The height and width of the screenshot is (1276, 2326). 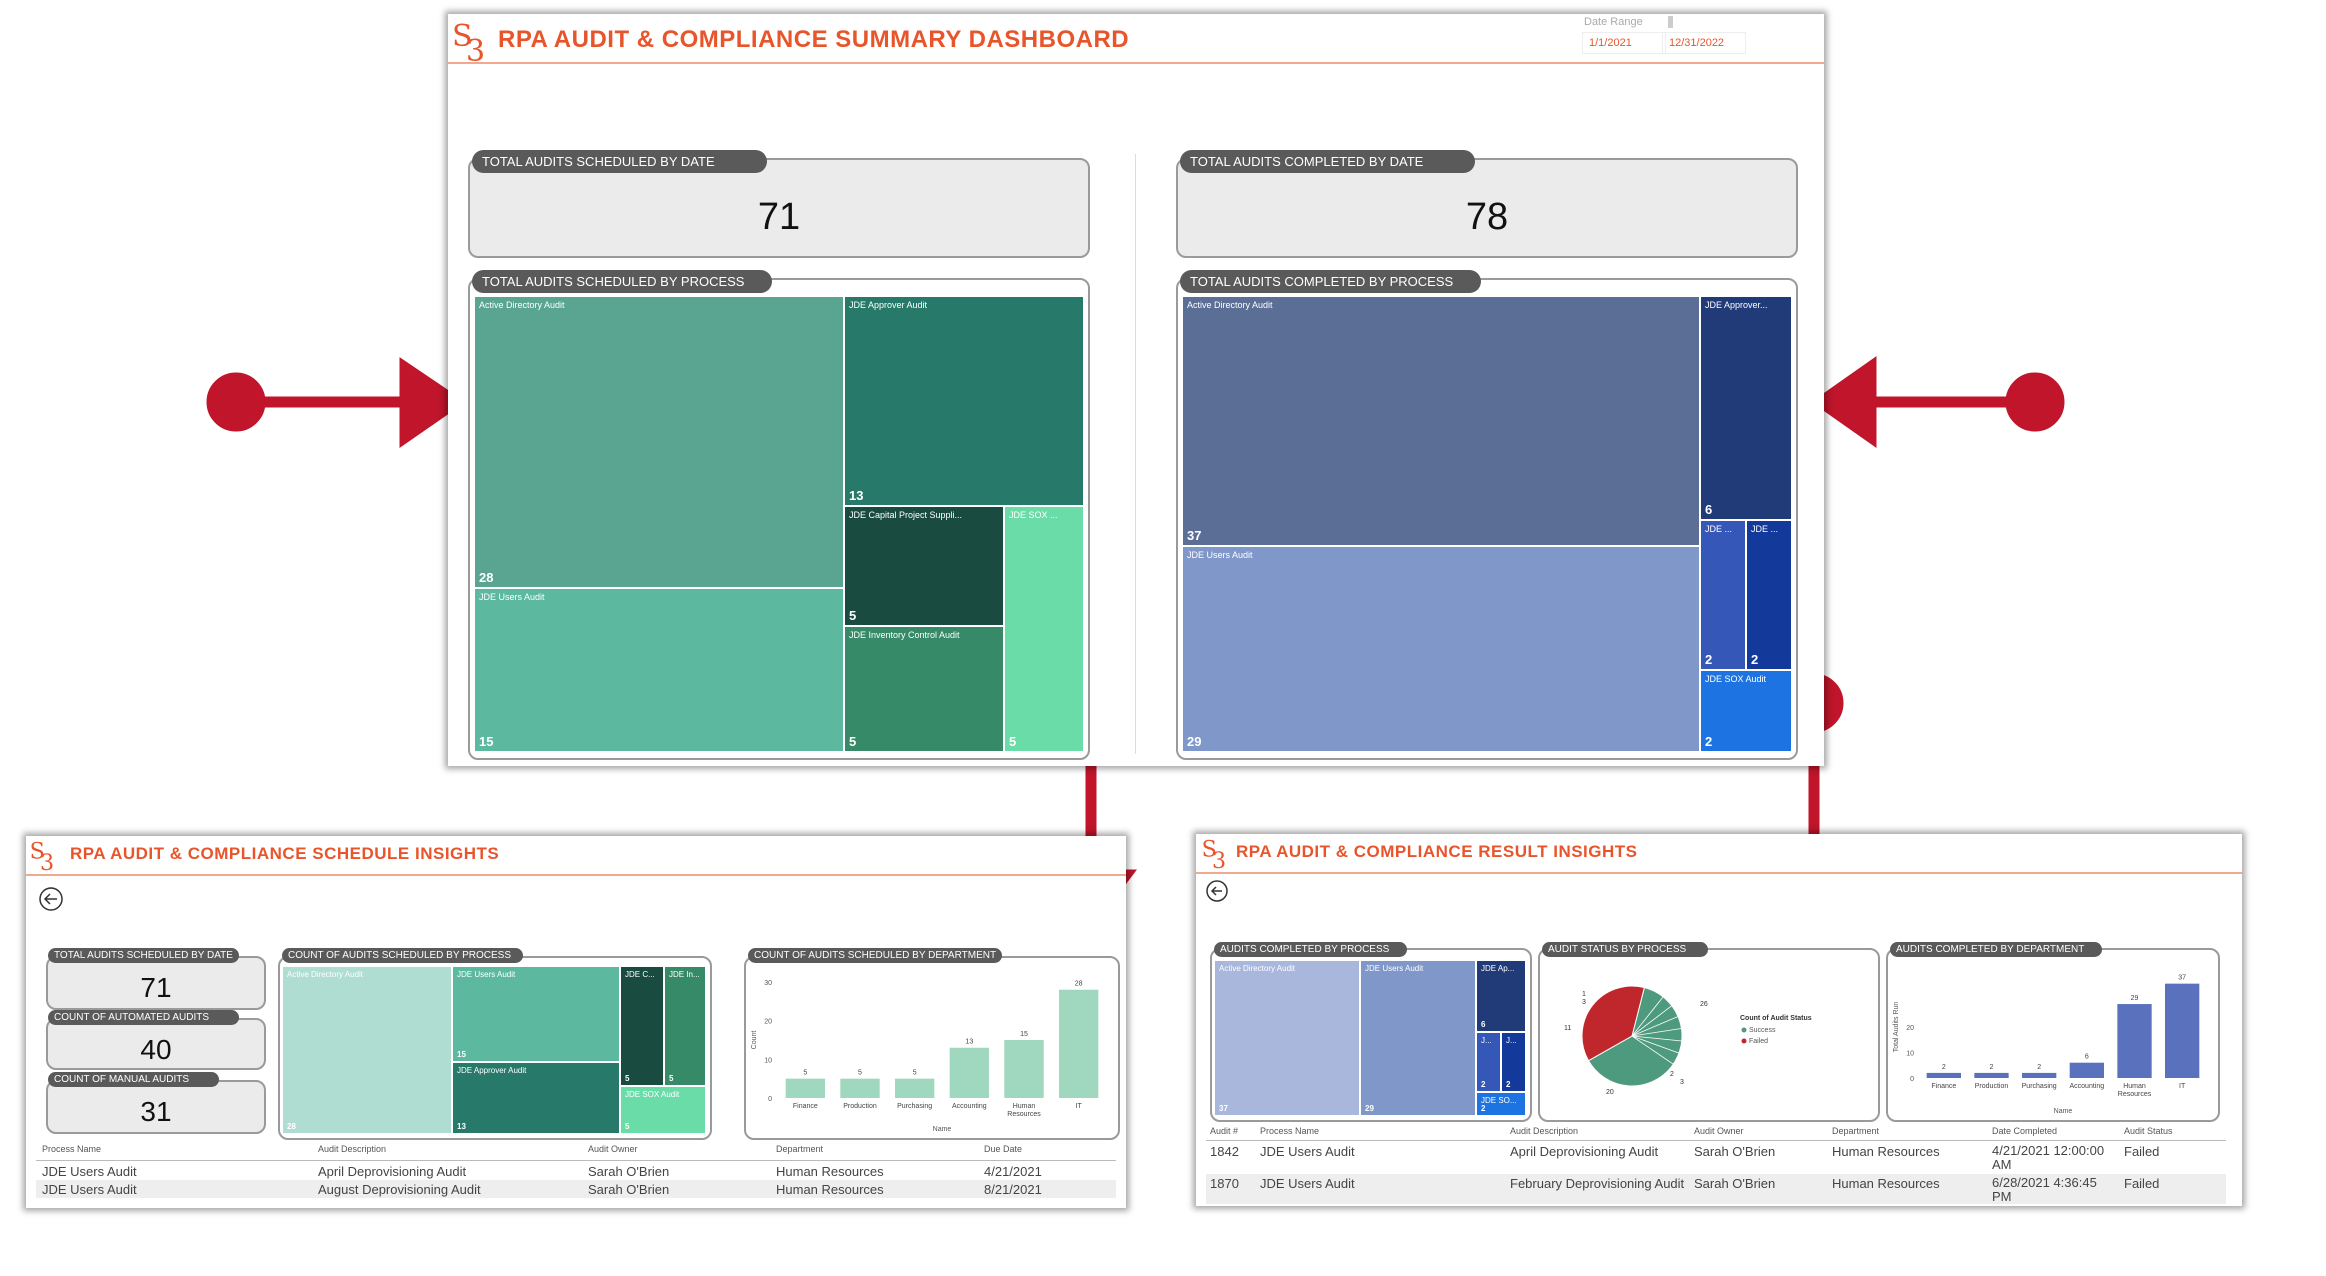 What do you see at coordinates (156, 1111) in the screenshot?
I see `kpi-manual-value: 31` at bounding box center [156, 1111].